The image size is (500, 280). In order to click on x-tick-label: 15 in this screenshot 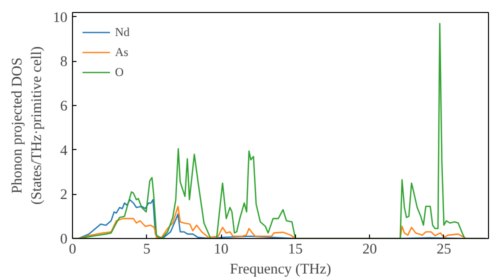, I will do `click(295, 250)`.